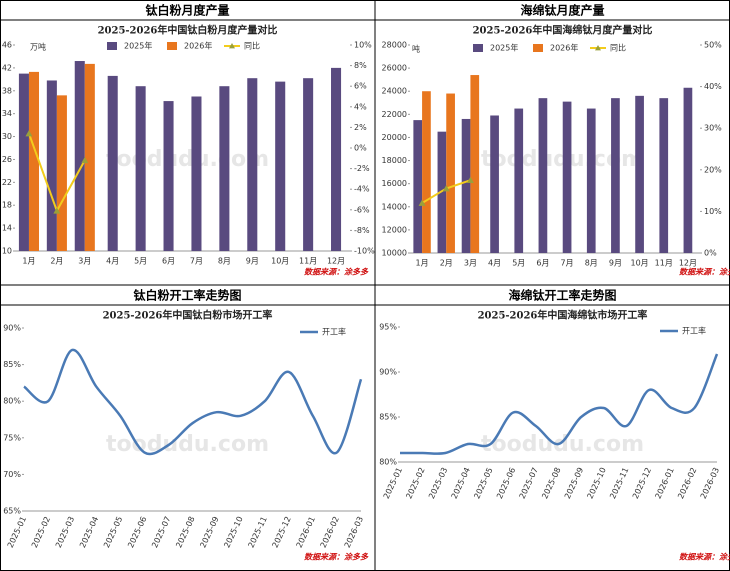  Describe the element at coordinates (282, 532) in the screenshot. I see `x-tick-label: 2025-12` at that location.